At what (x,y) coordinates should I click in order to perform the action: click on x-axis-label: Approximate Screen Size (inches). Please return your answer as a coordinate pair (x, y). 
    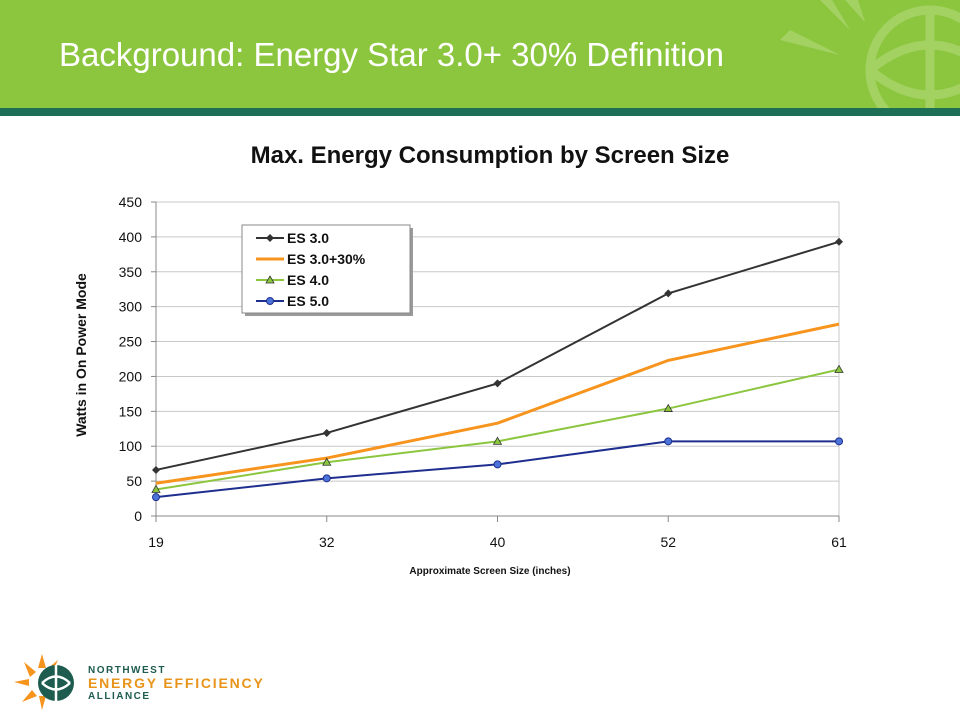
    Looking at the image, I should click on (489, 571).